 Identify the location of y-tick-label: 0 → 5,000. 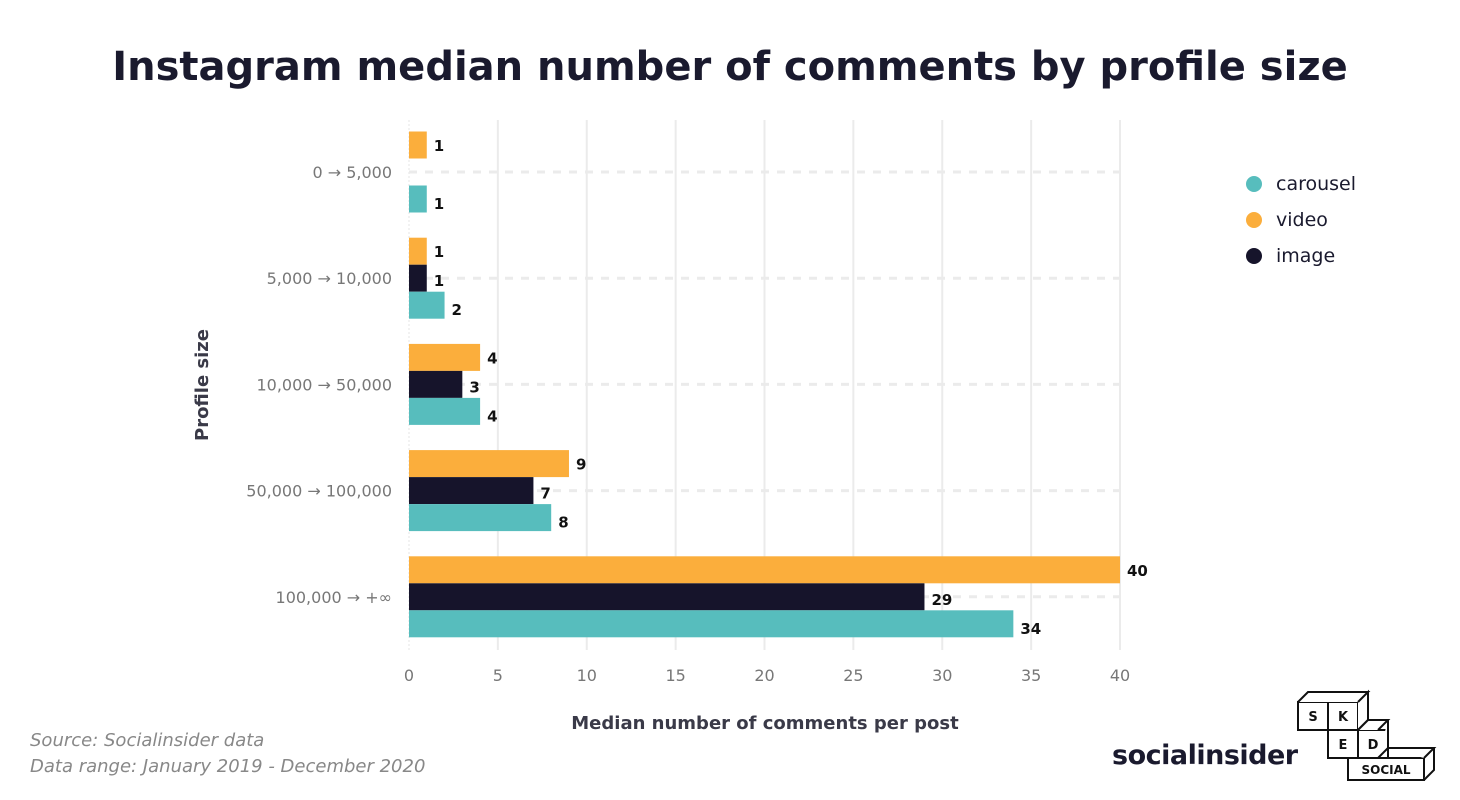
(352, 172).